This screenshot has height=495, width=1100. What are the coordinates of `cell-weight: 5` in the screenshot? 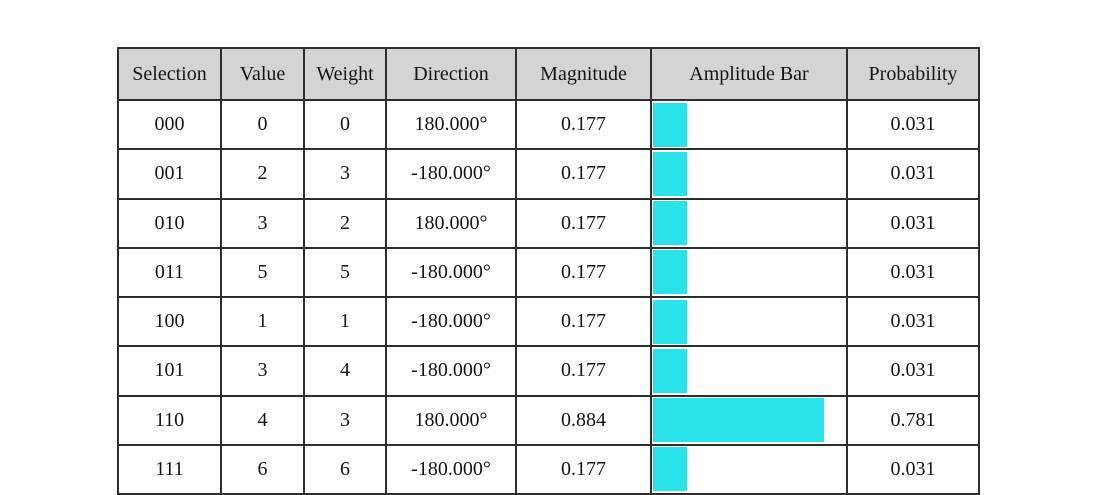 It's located at (345, 272).